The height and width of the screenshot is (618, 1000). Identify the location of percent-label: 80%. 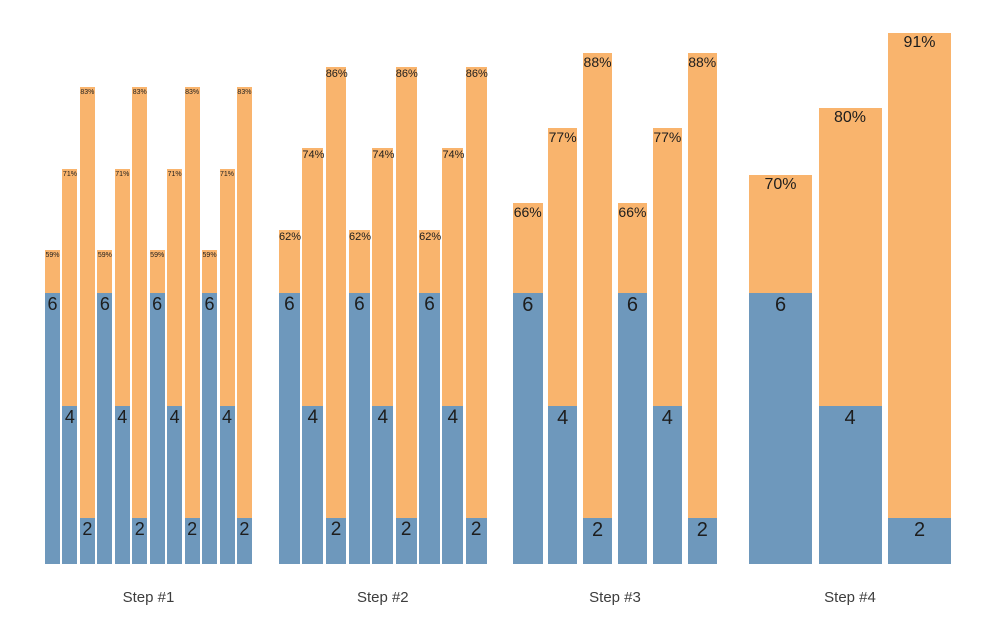
(850, 117).